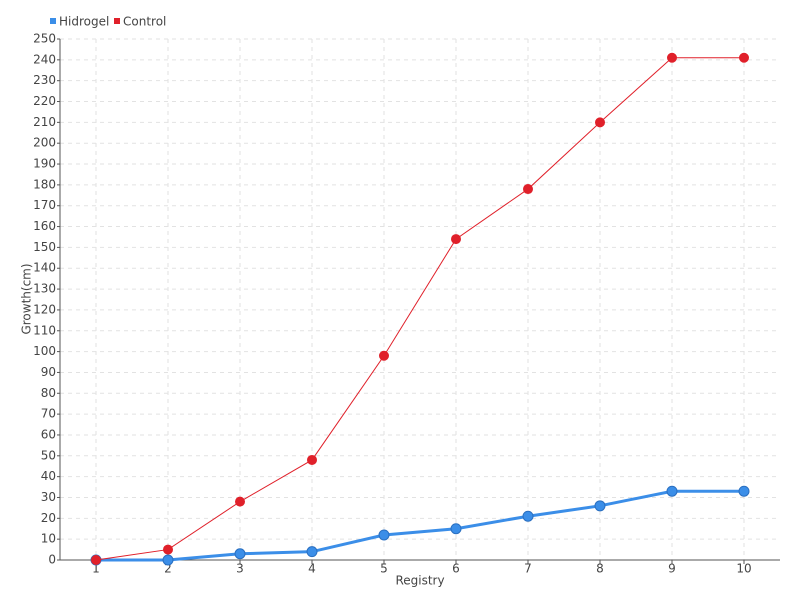 The height and width of the screenshot is (600, 800). What do you see at coordinates (44, 80) in the screenshot?
I see `y-tick-label: 230` at bounding box center [44, 80].